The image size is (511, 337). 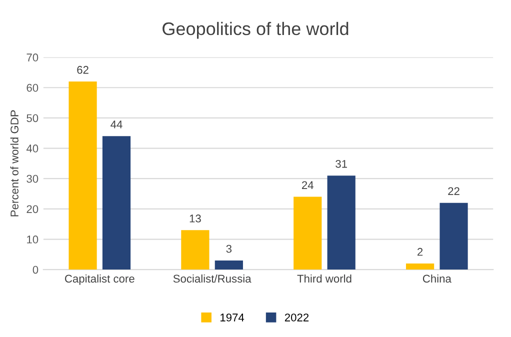 What do you see at coordinates (32, 58) in the screenshot?
I see `y-tick-label: 70` at bounding box center [32, 58].